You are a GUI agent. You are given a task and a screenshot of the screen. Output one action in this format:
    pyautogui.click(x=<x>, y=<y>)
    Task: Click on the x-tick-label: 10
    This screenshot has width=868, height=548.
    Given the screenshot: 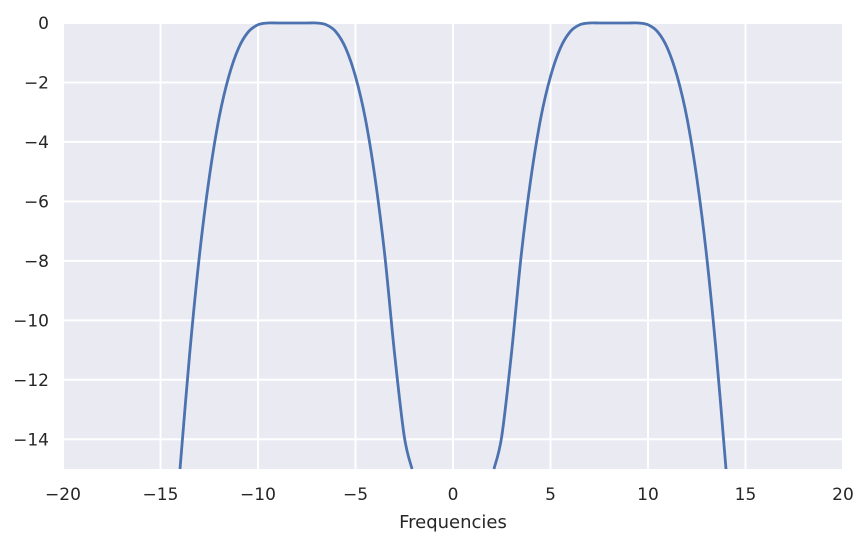 What is the action you would take?
    pyautogui.click(x=648, y=495)
    